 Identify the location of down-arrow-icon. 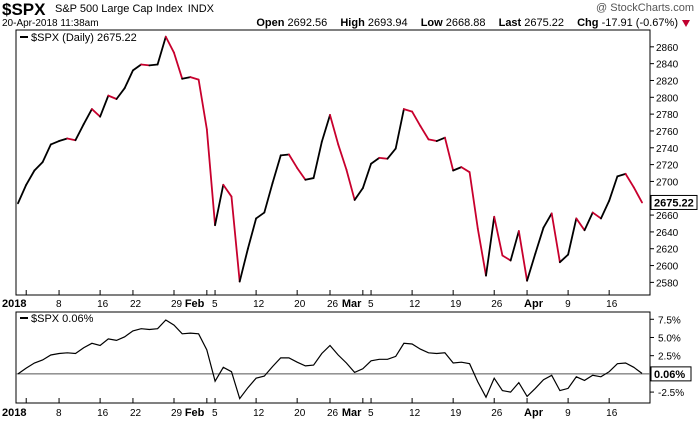
(686, 23).